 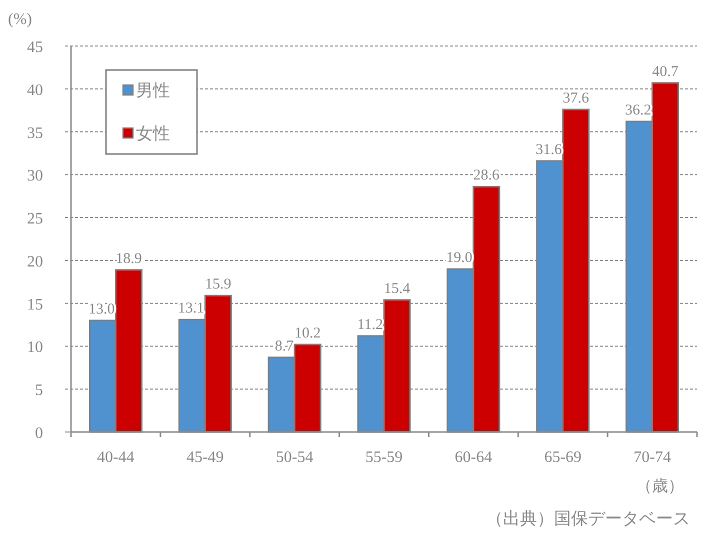 What do you see at coordinates (459, 258) in the screenshot?
I see `data-label: 19.0` at bounding box center [459, 258].